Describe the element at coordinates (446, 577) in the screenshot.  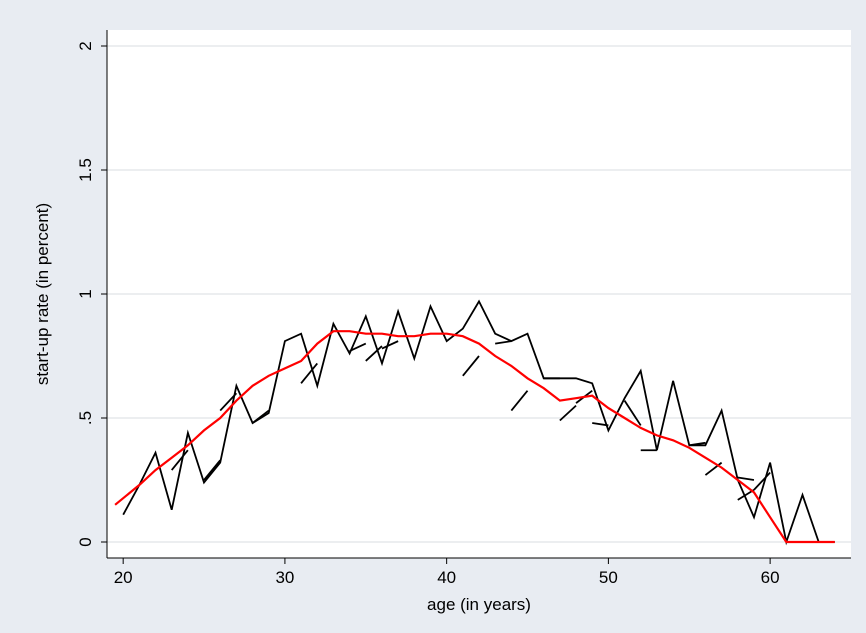
I see `x-tick-label: 40` at that location.